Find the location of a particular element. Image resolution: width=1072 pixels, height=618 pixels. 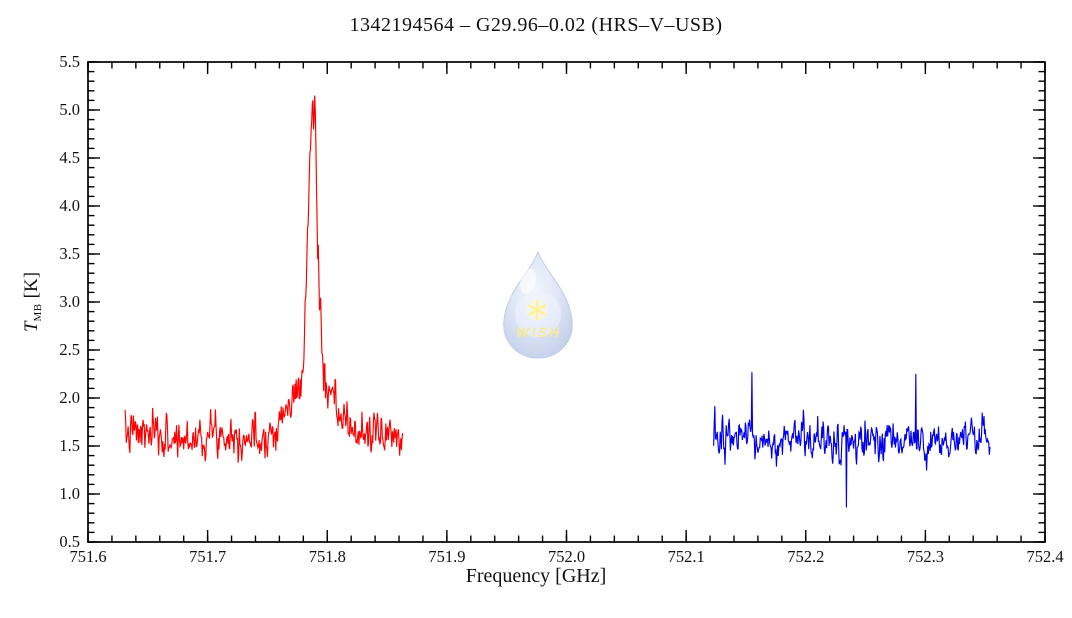

x-tick-label: 752.4 is located at coordinates (1045, 556).